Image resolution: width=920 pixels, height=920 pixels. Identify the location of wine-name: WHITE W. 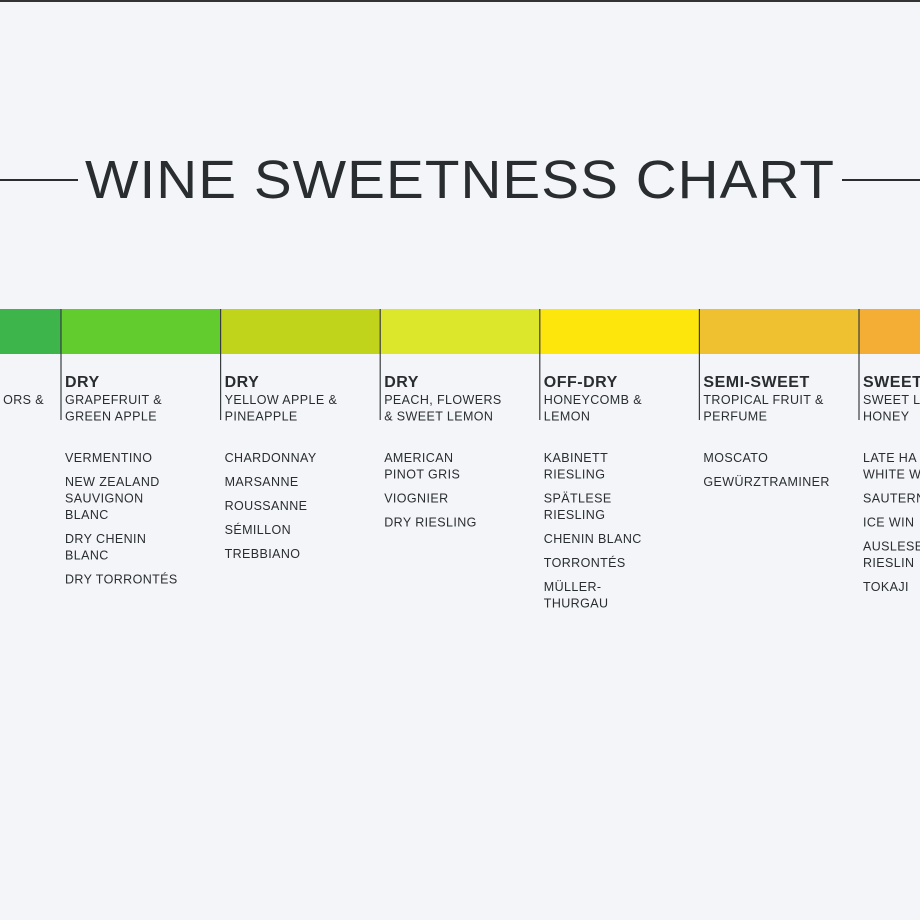
(891, 475).